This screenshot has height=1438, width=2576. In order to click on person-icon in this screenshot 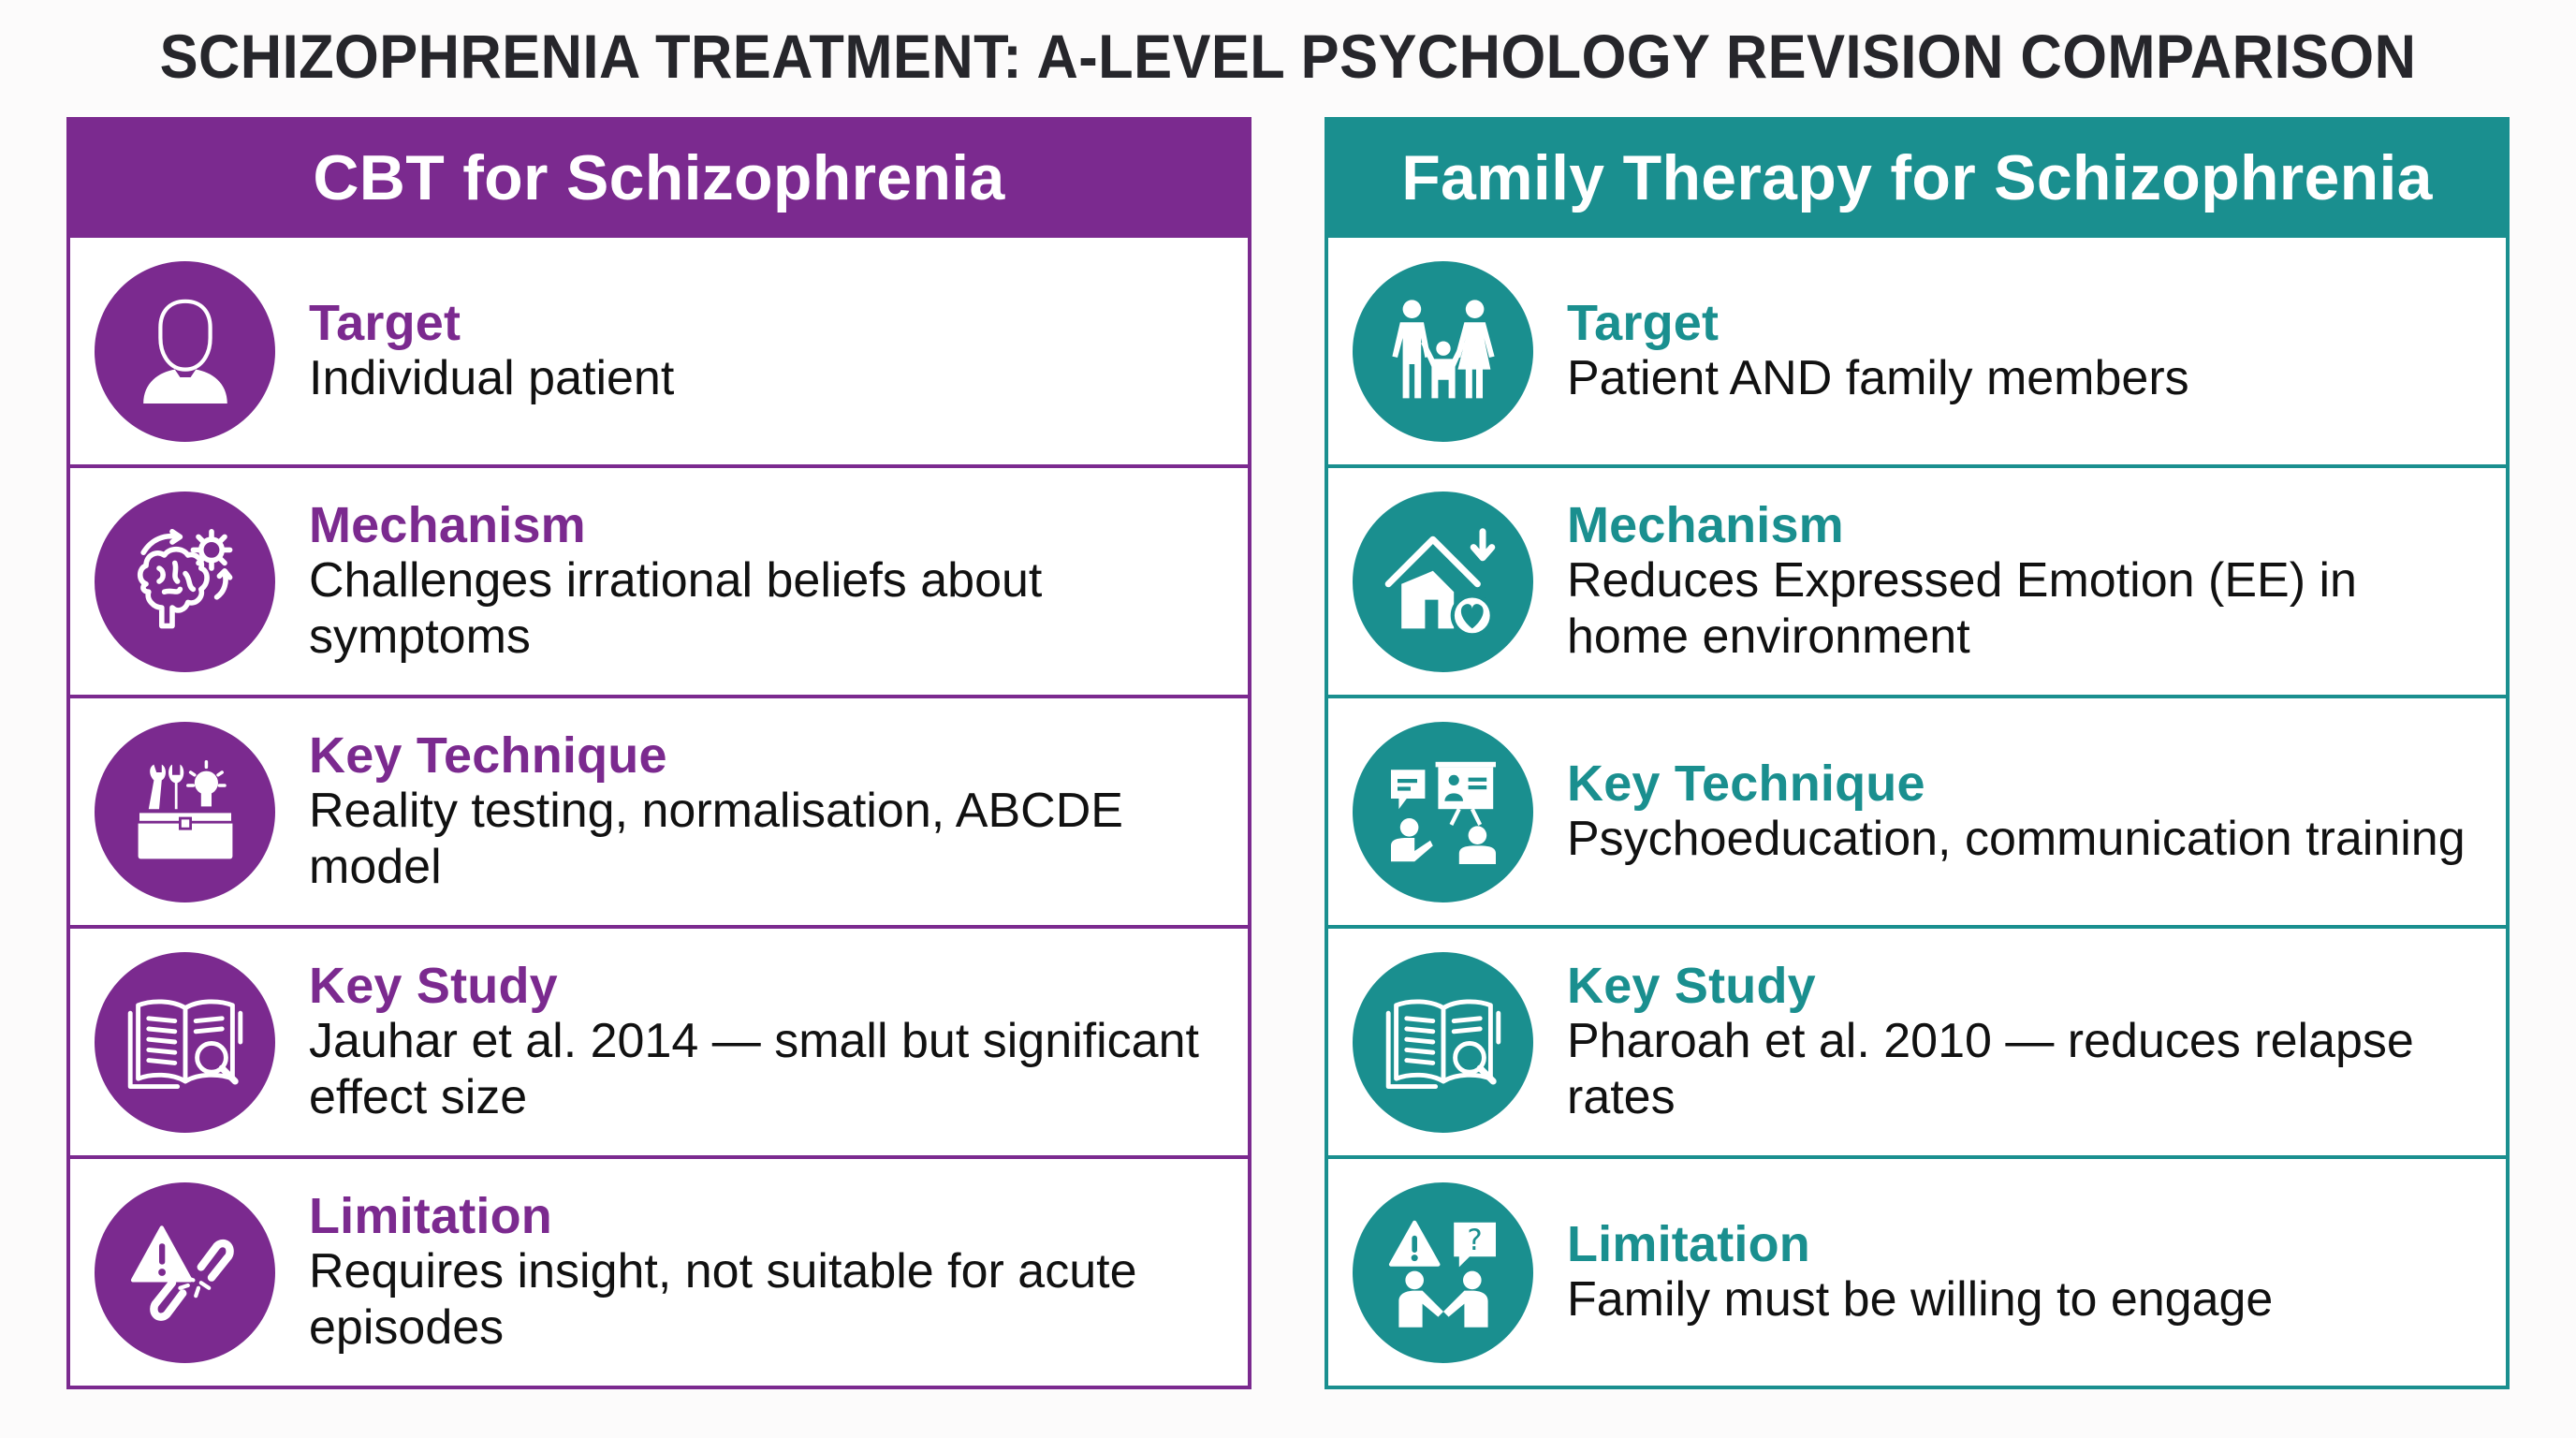, I will do `click(185, 351)`.